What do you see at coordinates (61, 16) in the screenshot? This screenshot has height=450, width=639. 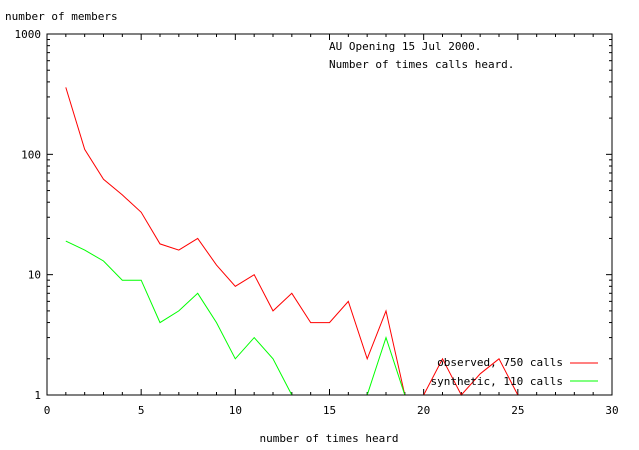 I see `y-axis-label: number of members` at bounding box center [61, 16].